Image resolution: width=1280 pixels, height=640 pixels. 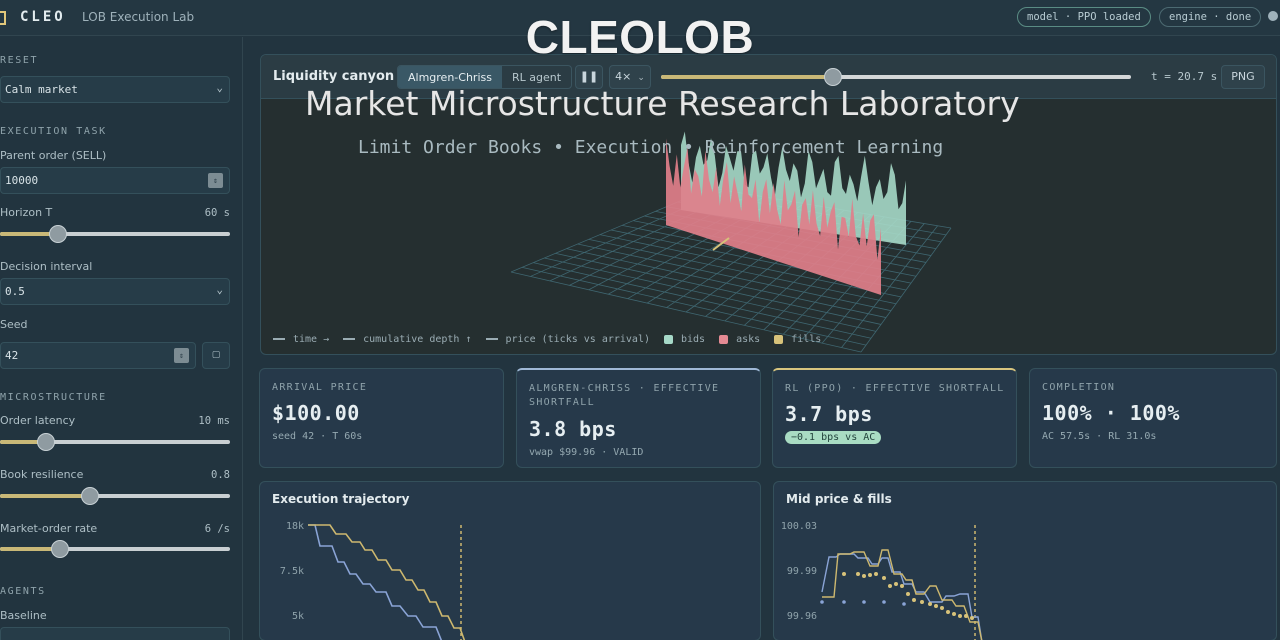 I want to click on png-export-button: PNG, so click(x=1243, y=77).